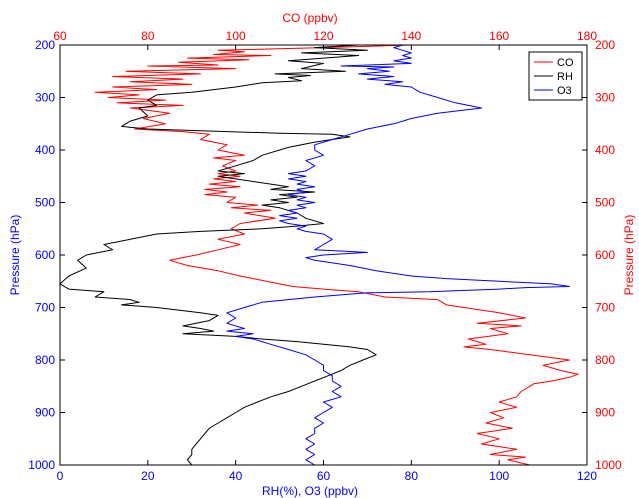 The height and width of the screenshot is (498, 639). I want to click on bottom-x-tick-label: 40, so click(236, 476).